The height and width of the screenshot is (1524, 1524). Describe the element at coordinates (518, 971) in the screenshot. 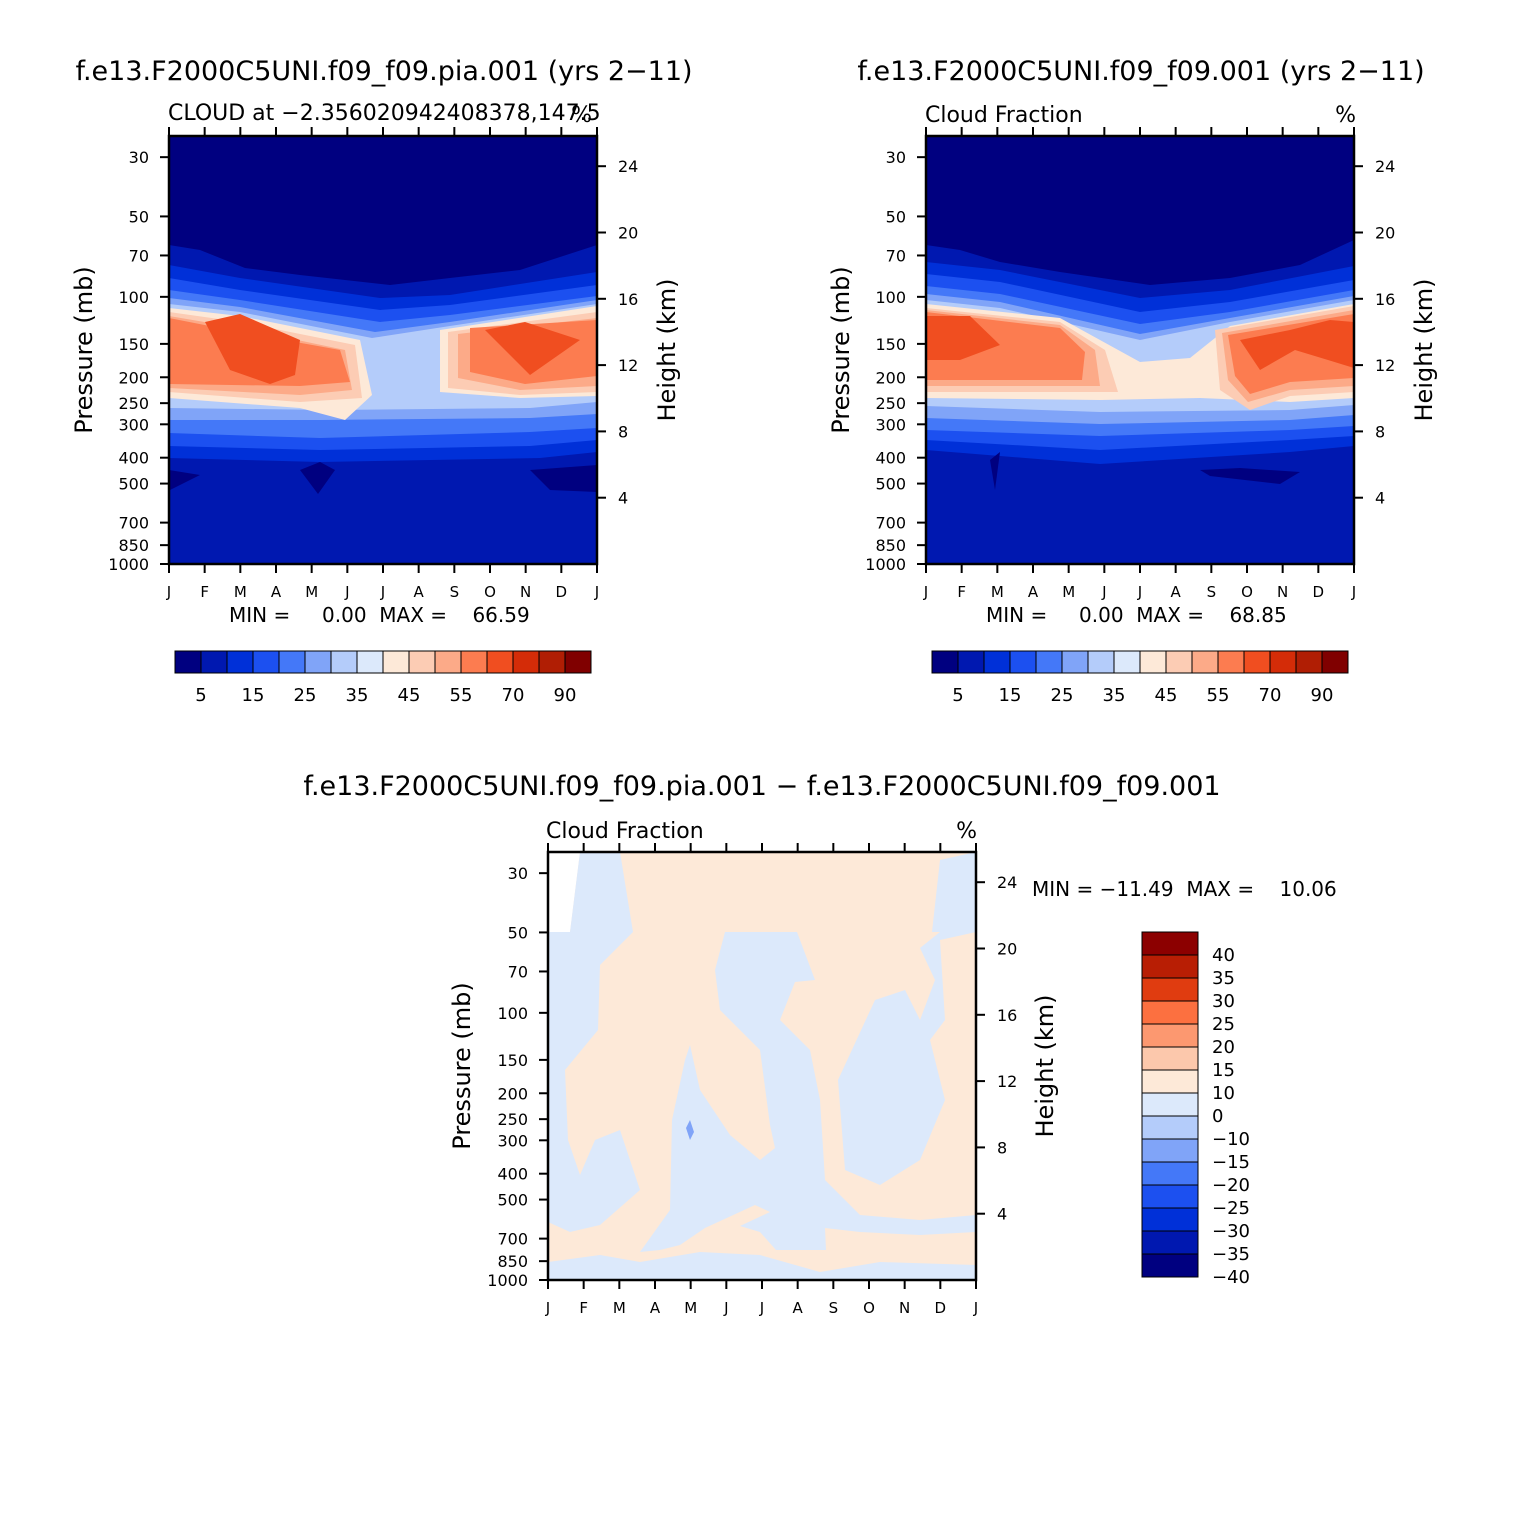

I see `y-tick-label: 70` at that location.